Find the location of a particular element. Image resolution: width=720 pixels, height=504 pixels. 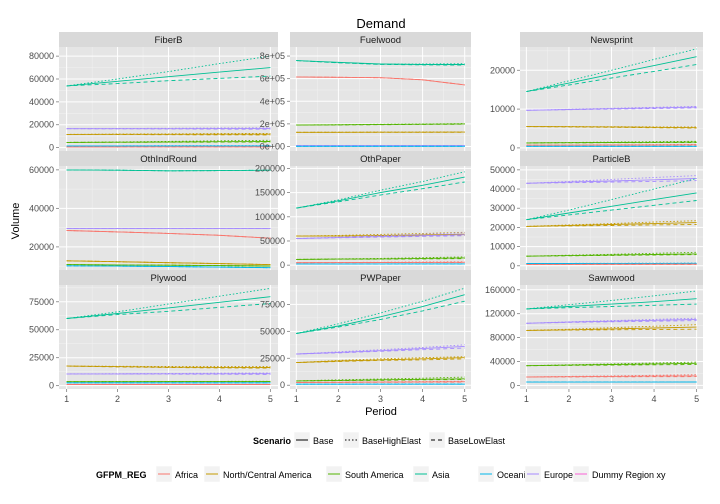

y-tick-label: 30000 is located at coordinates (502, 208).